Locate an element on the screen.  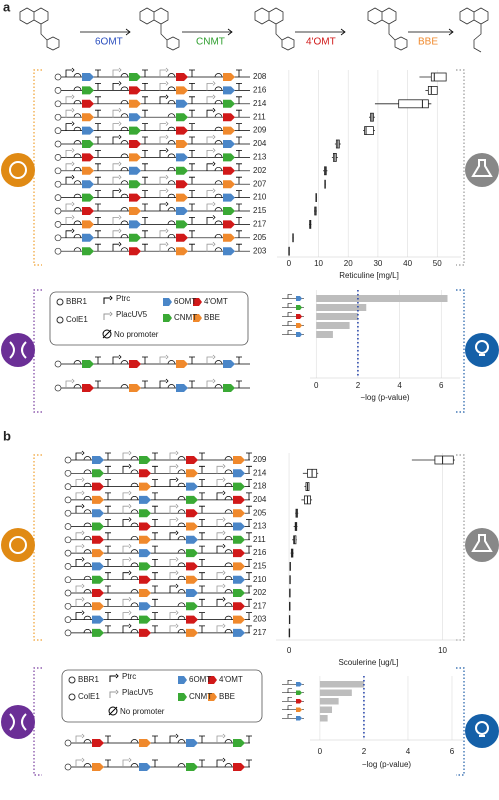
x-tick-label: 0 is located at coordinates (289, 263).